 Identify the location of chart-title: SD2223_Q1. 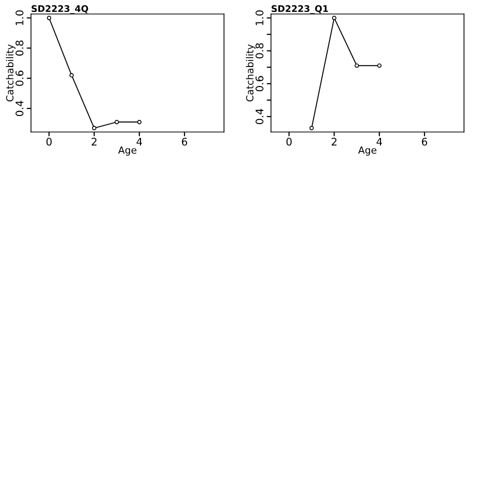
(300, 9).